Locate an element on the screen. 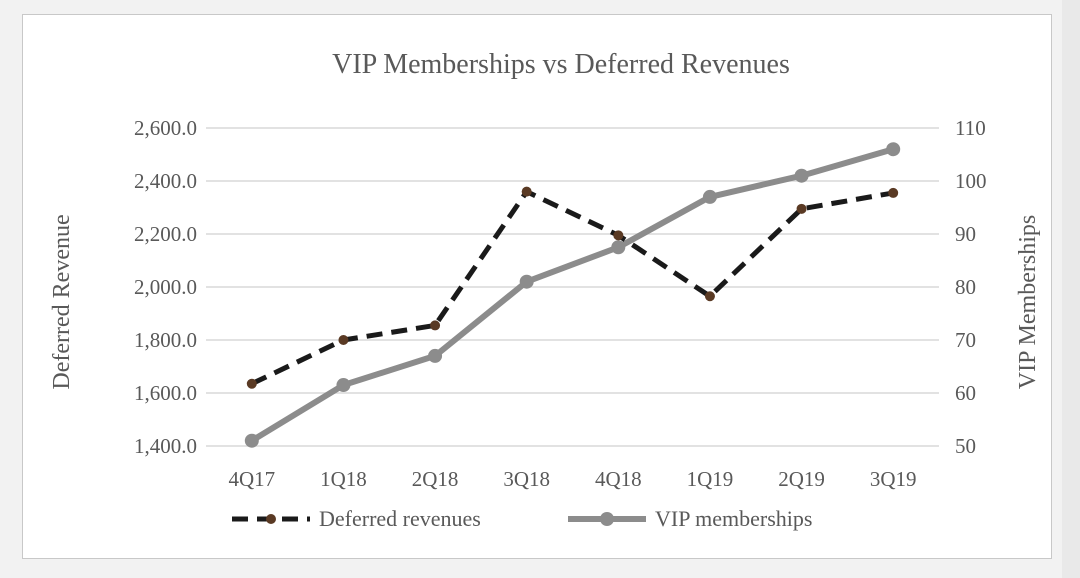 Image resolution: width=1080 pixels, height=578 pixels. legend-item-deferred-revenues: Deferred revenues is located at coordinates (356, 518).